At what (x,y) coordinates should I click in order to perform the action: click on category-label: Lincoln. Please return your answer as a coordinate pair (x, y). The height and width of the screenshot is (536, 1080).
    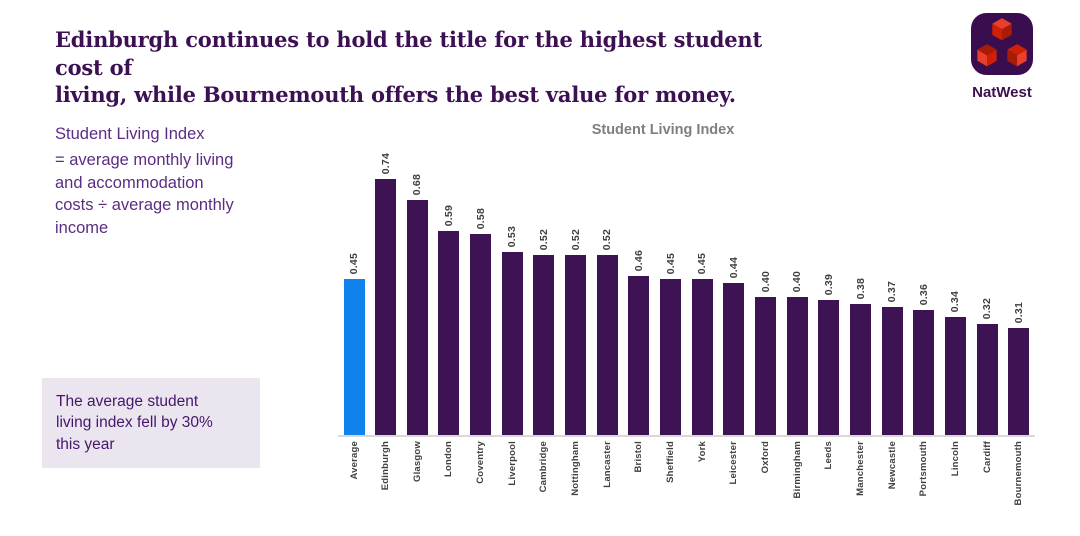
    Looking at the image, I should click on (955, 459).